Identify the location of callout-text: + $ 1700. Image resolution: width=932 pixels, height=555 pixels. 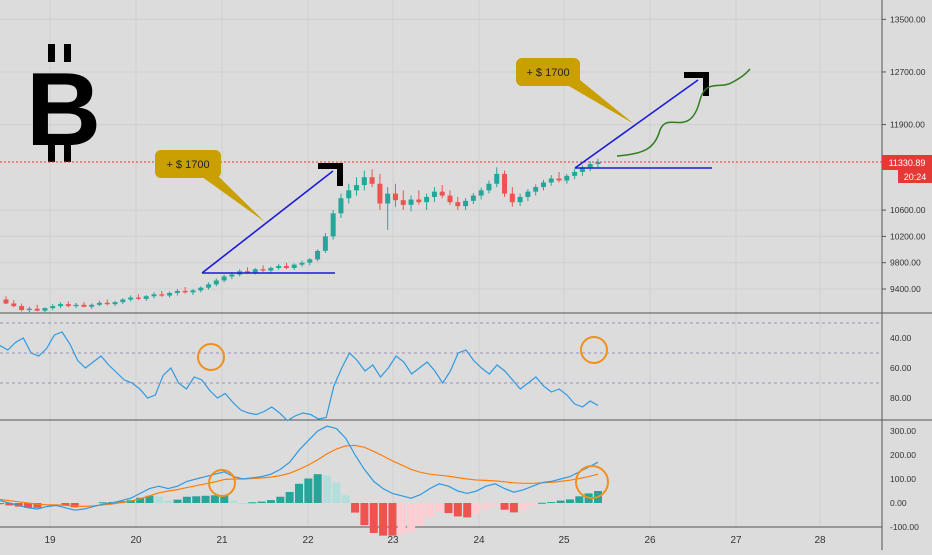
(547, 73).